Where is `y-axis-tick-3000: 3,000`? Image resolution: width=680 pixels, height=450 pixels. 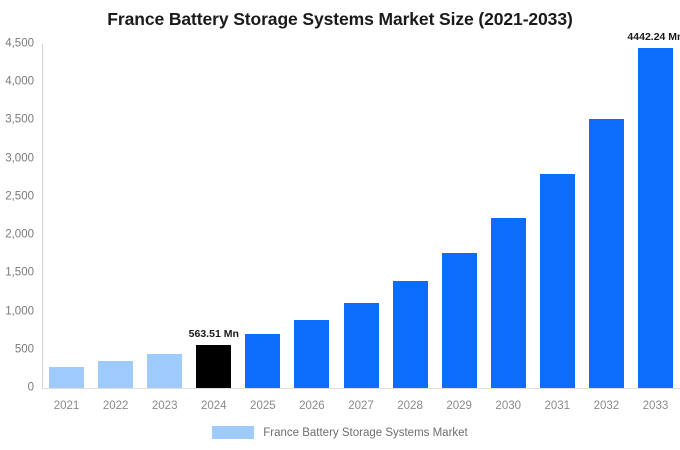 y-axis-tick-3000: 3,000 is located at coordinates (19, 157).